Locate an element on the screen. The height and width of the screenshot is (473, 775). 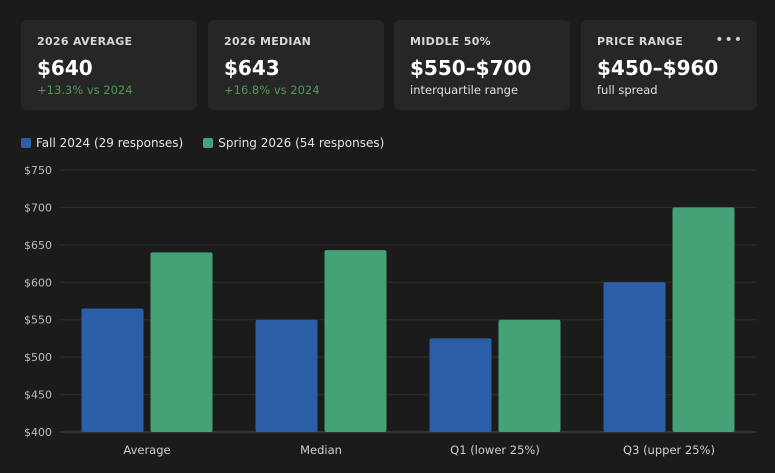
stat-card-median: 2026 MEDIAN $643 +16.8% vs 2024 is located at coordinates (296, 65).